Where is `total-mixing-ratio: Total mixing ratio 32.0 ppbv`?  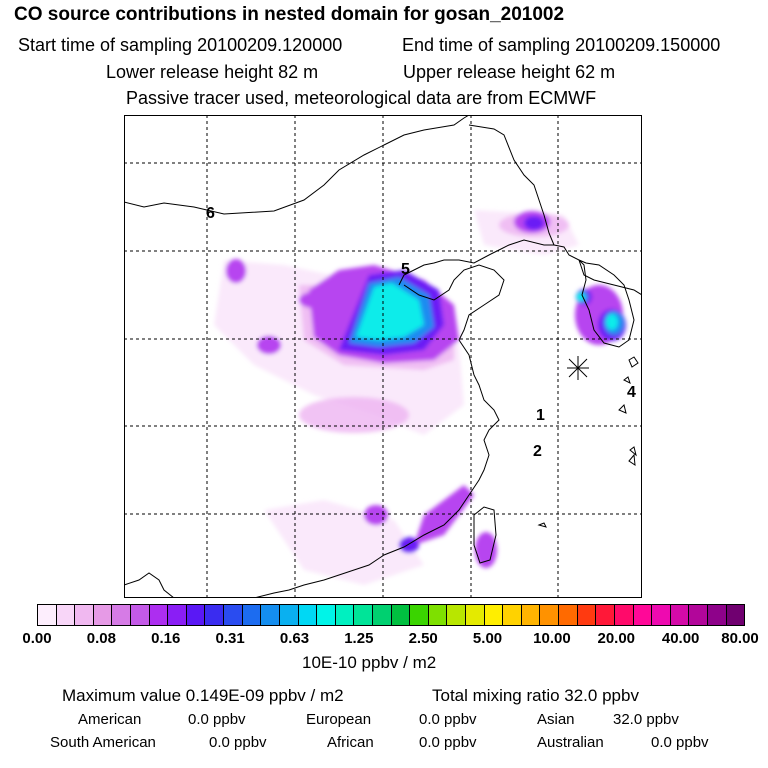
total-mixing-ratio: Total mixing ratio 32.0 ppbv is located at coordinates (535, 695).